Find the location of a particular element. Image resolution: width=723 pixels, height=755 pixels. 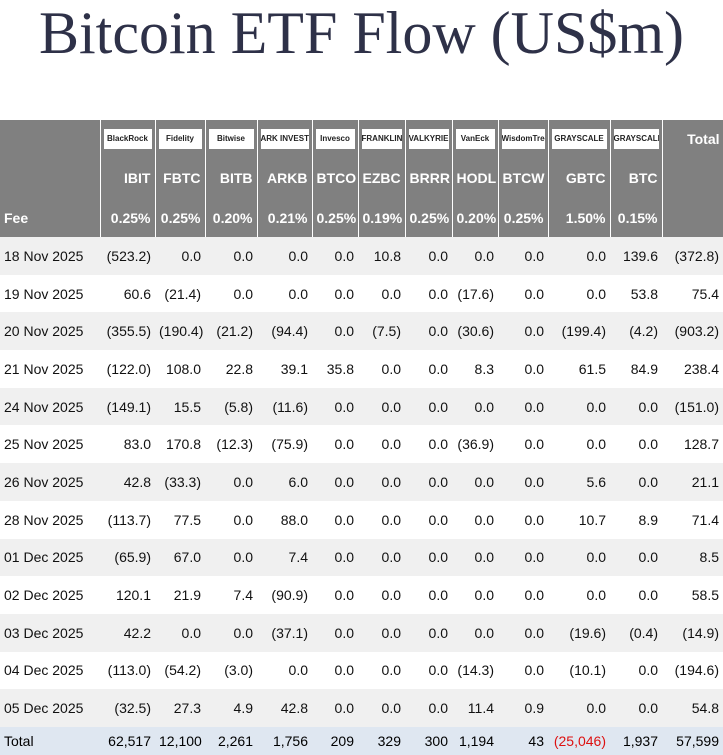

issuer-logo: WisdomTree is located at coordinates (523, 139).